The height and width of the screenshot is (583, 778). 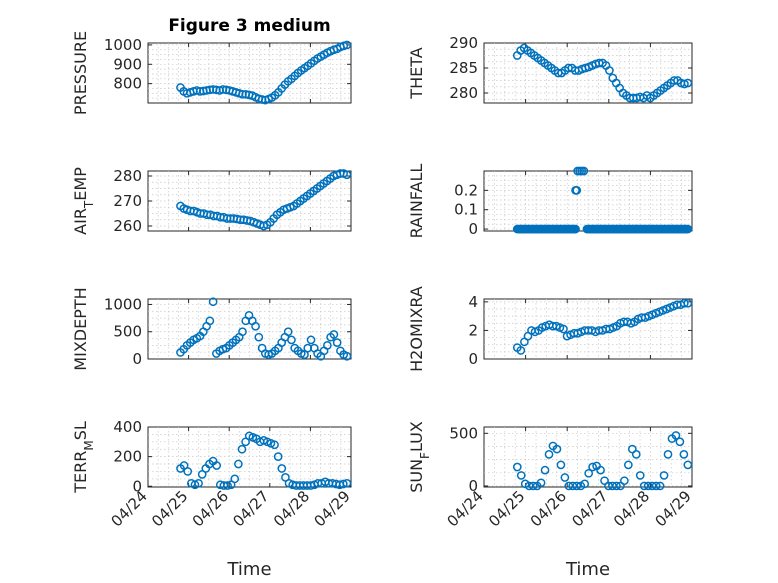 What do you see at coordinates (463, 43) in the screenshot?
I see `y-tick-label: 290` at bounding box center [463, 43].